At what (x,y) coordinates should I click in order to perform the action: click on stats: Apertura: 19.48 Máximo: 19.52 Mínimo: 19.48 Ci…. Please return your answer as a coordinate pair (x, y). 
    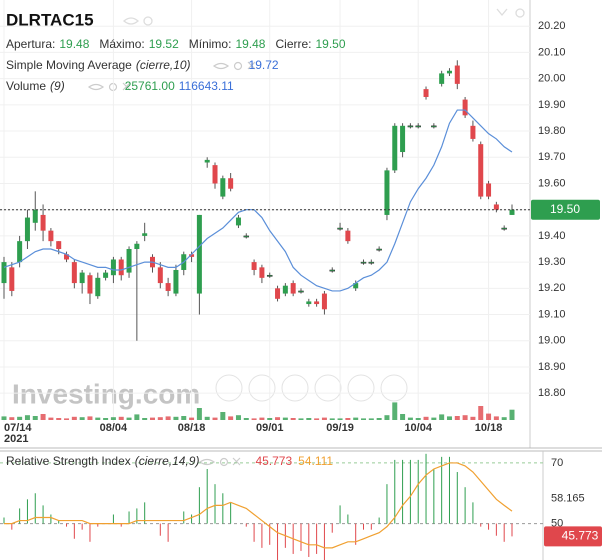
    Looking at the image, I should click on (176, 44).